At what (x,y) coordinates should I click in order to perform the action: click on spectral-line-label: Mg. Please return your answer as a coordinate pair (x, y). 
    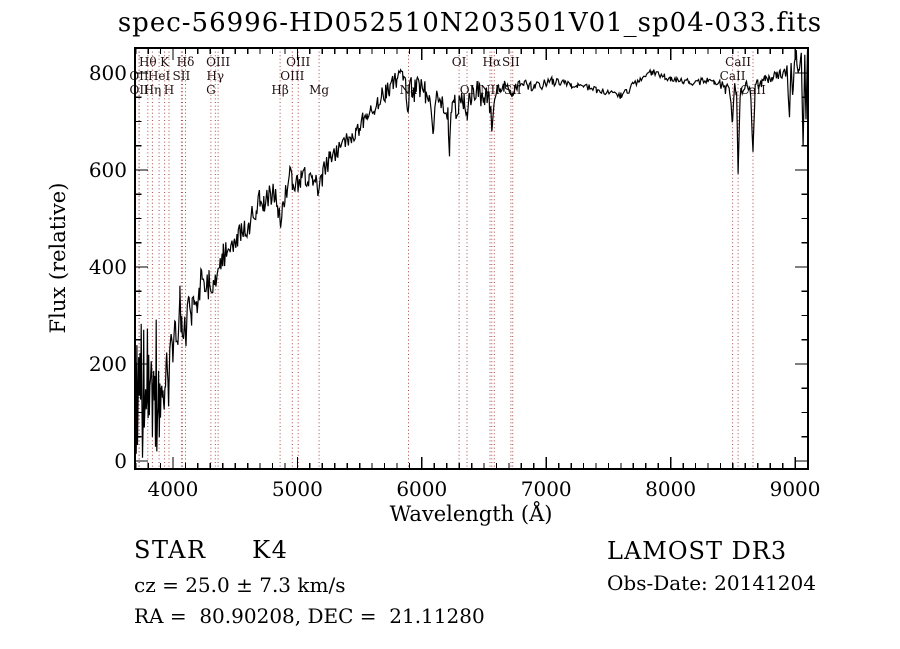
    Looking at the image, I should click on (319, 90).